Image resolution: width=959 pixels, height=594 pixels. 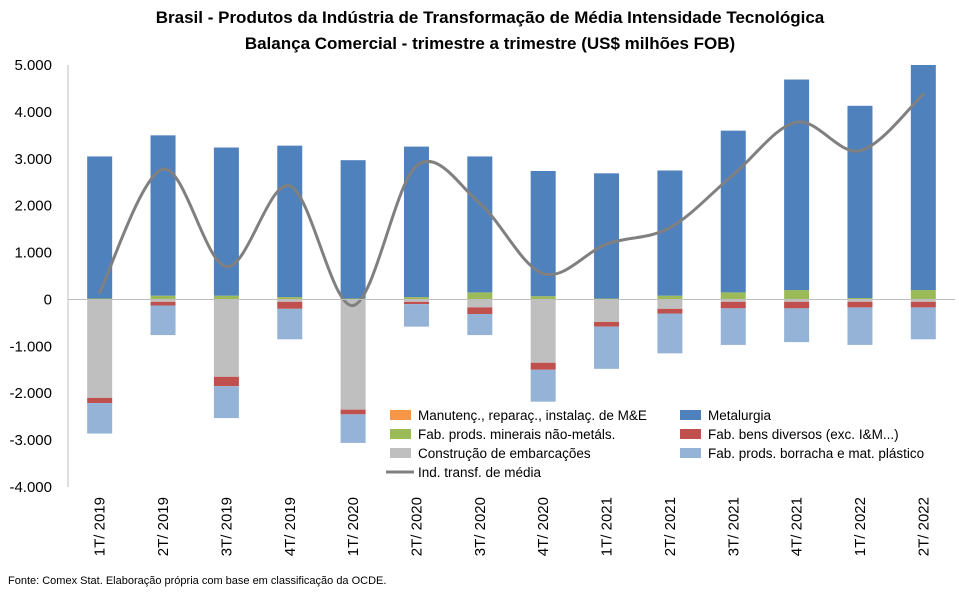 I want to click on y-tick-label: 2.000, so click(x=33, y=206).